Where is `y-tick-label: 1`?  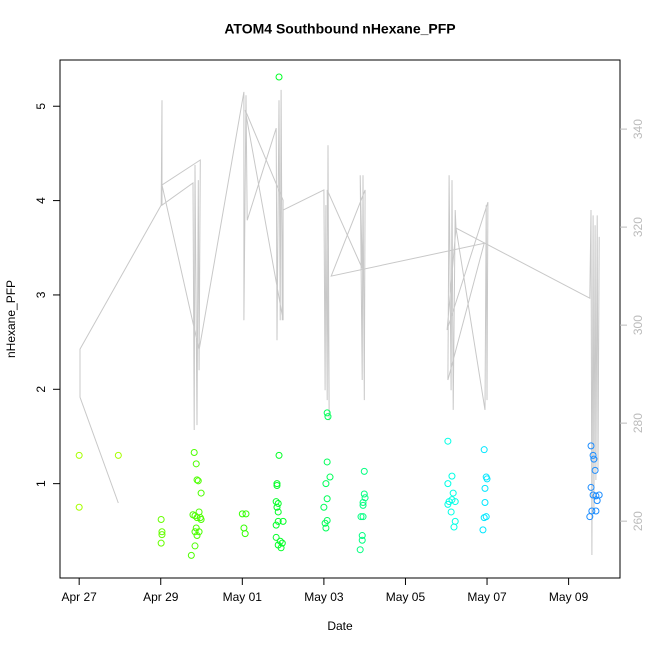
y-tick-label: 1 is located at coordinates (41, 483).